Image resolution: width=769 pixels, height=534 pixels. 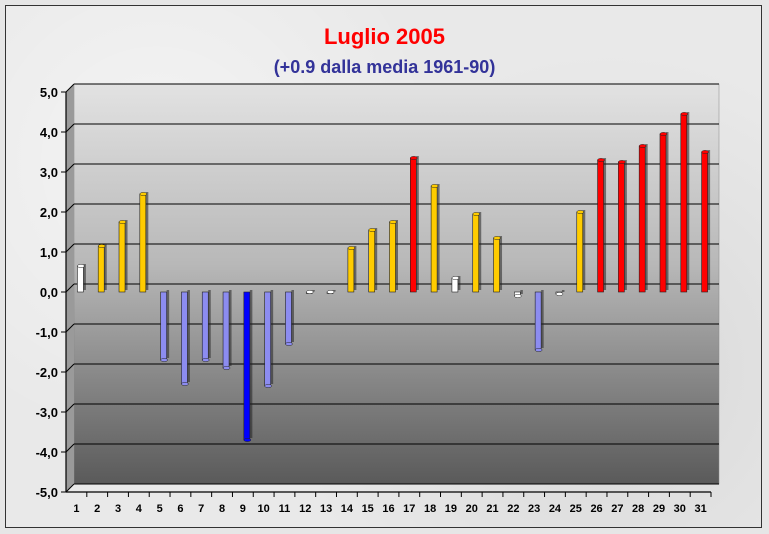 I want to click on x-tick-label: 27, so click(x=617, y=509).